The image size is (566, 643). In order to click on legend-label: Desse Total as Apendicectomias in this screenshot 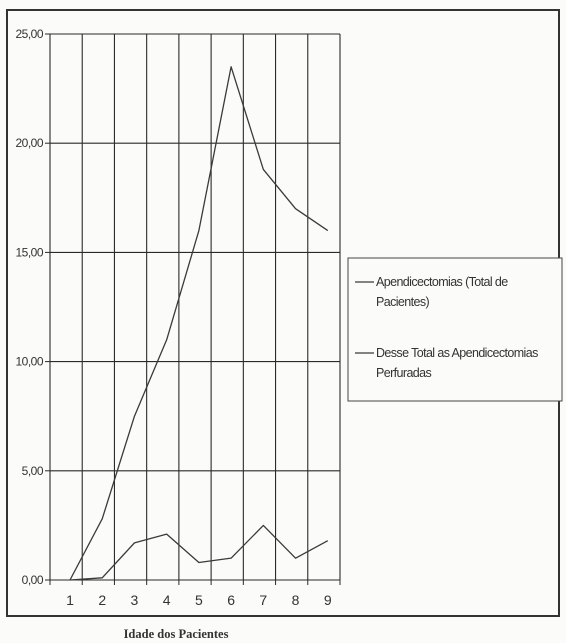, I will do `click(457, 353)`.